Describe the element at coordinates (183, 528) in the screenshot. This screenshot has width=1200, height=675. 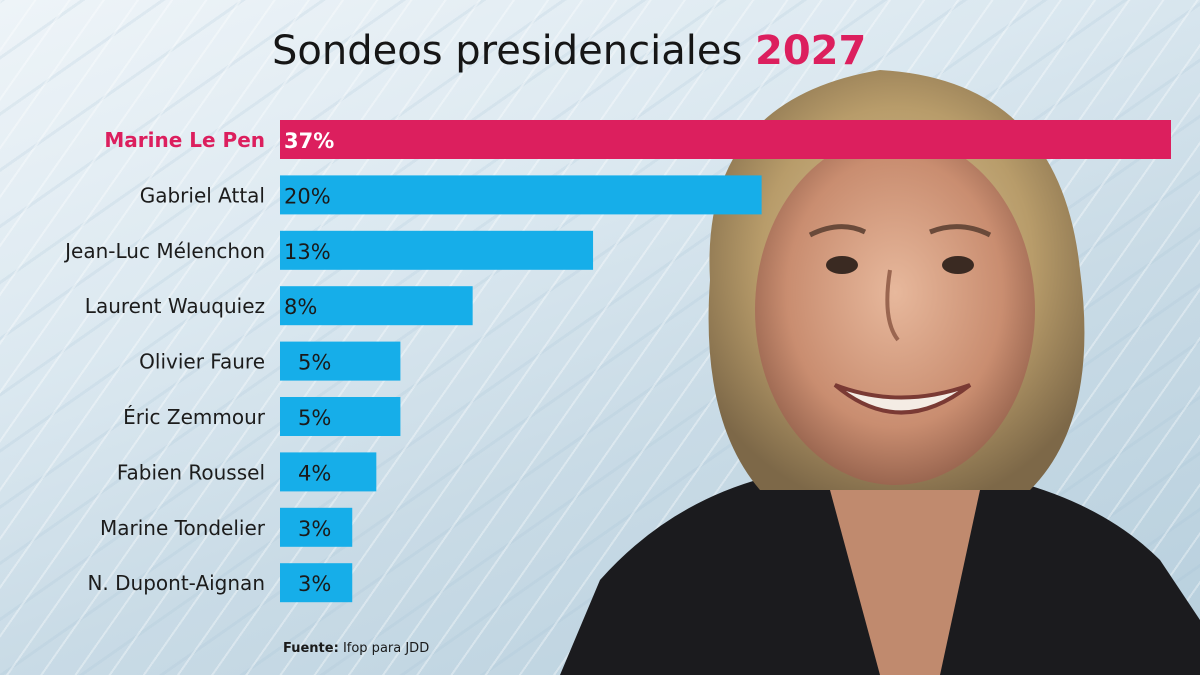
I see `category-label-7: Marine Tondelier` at that location.